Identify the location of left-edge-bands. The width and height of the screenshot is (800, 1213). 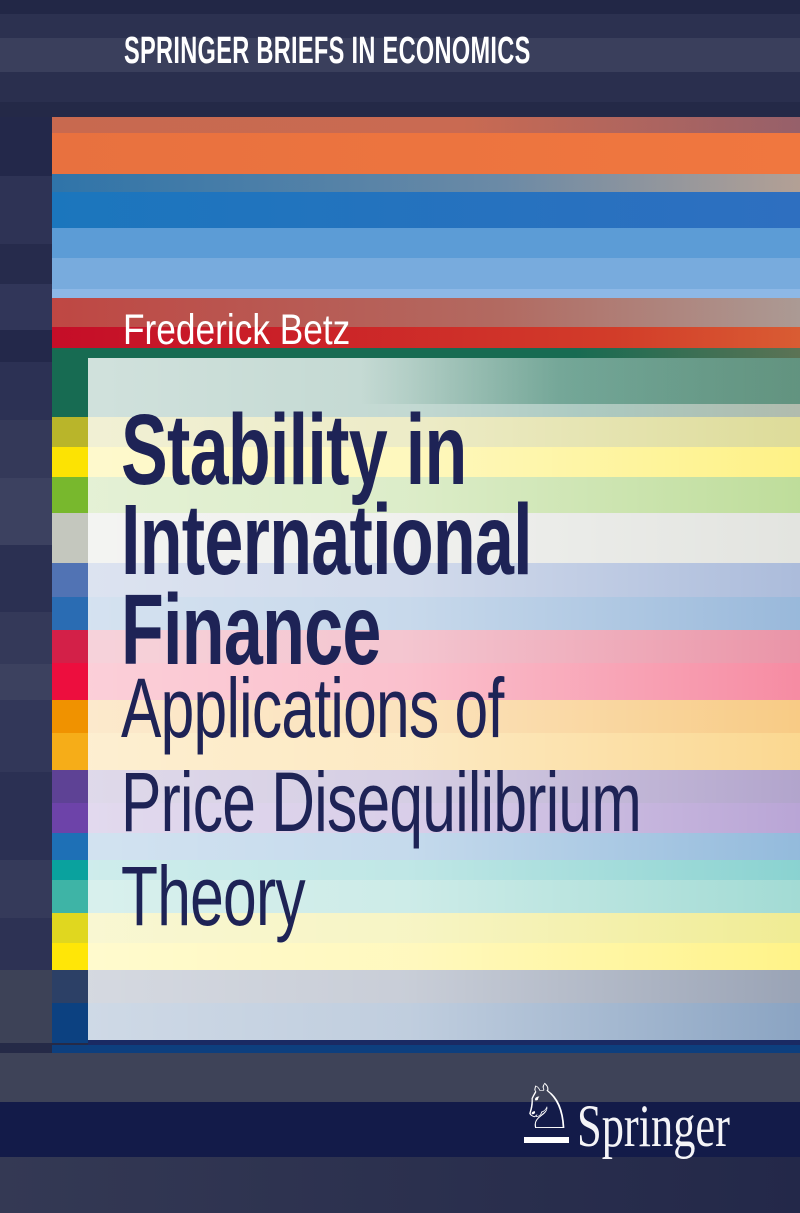
(26, 606).